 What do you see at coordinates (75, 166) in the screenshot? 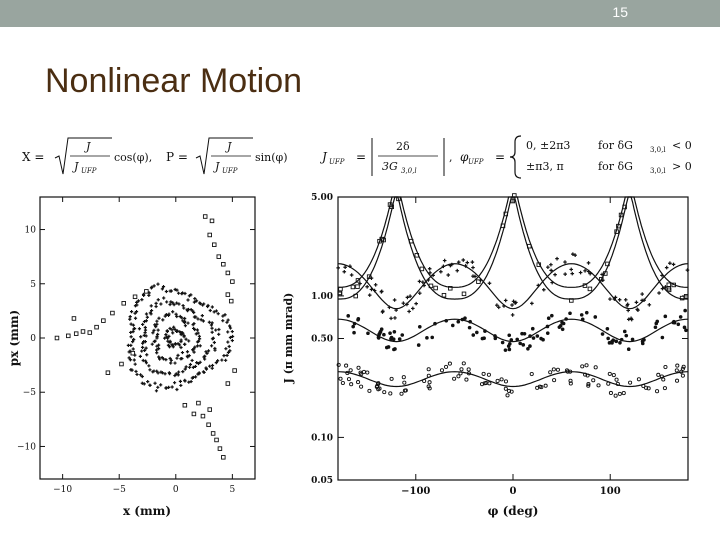
I see `eq-x-den: J` at bounding box center [75, 166].